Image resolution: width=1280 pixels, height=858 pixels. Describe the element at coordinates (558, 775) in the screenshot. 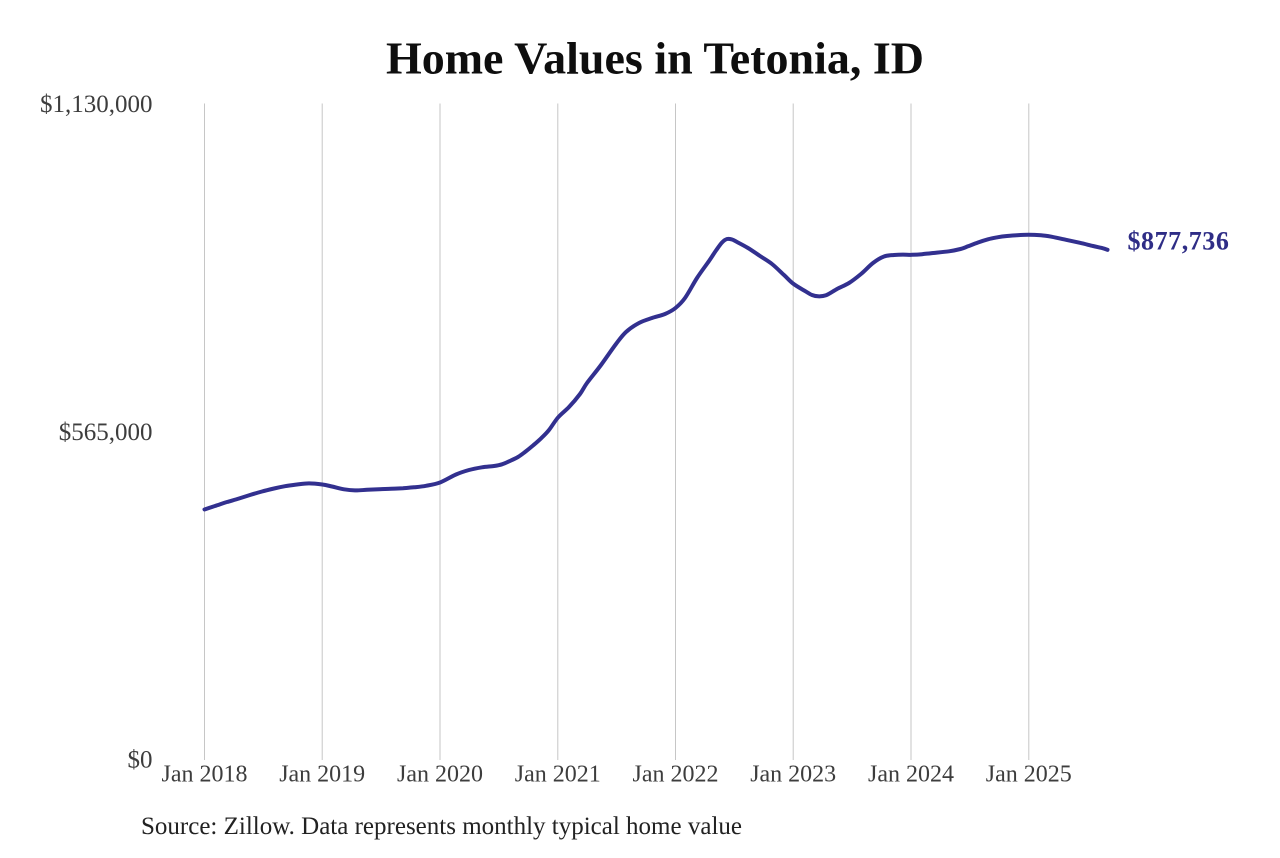

I see `svg-text: Jan 2021` at that location.